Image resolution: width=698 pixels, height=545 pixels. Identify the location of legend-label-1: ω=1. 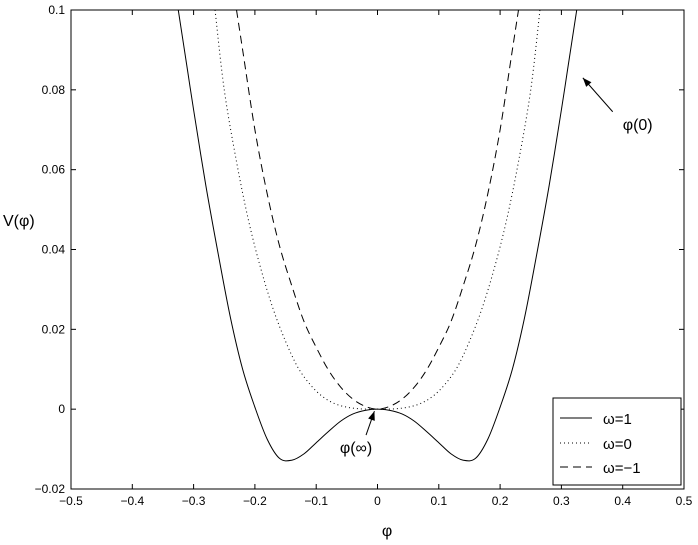
(617, 419).